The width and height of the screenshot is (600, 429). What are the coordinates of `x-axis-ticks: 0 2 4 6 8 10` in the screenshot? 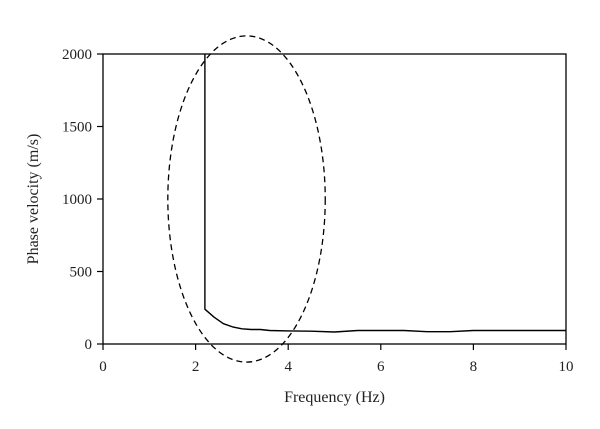 It's located at (336, 359).